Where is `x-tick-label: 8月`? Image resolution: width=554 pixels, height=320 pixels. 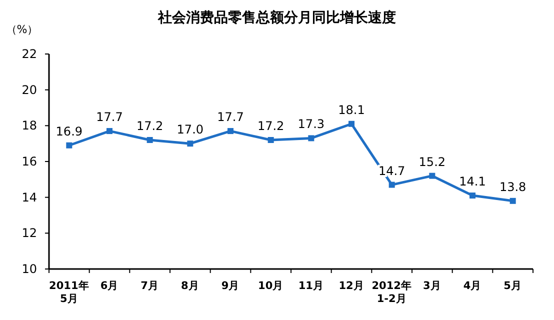
x-tick-label: 8月 is located at coordinates (190, 286).